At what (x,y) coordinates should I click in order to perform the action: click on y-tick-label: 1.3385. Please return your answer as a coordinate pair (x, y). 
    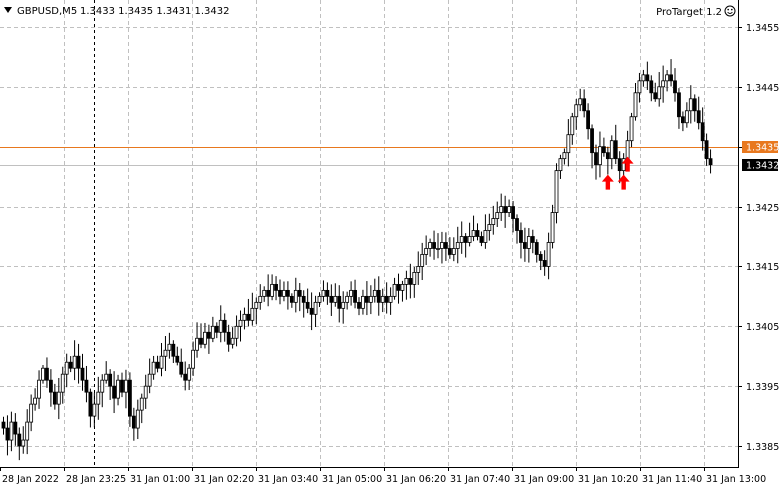
    Looking at the image, I should click on (762, 447).